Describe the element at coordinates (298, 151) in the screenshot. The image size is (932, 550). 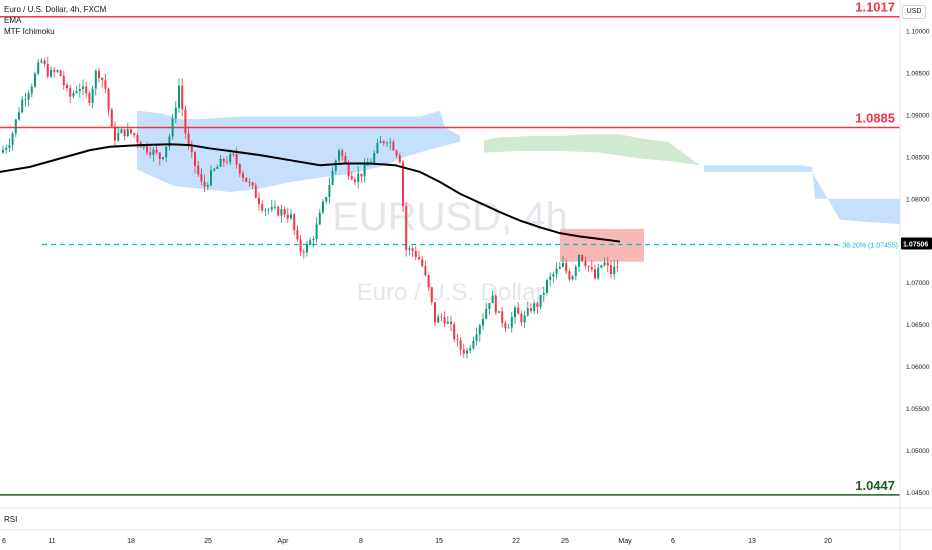
I see `ichimoku-cloud-blue` at that location.